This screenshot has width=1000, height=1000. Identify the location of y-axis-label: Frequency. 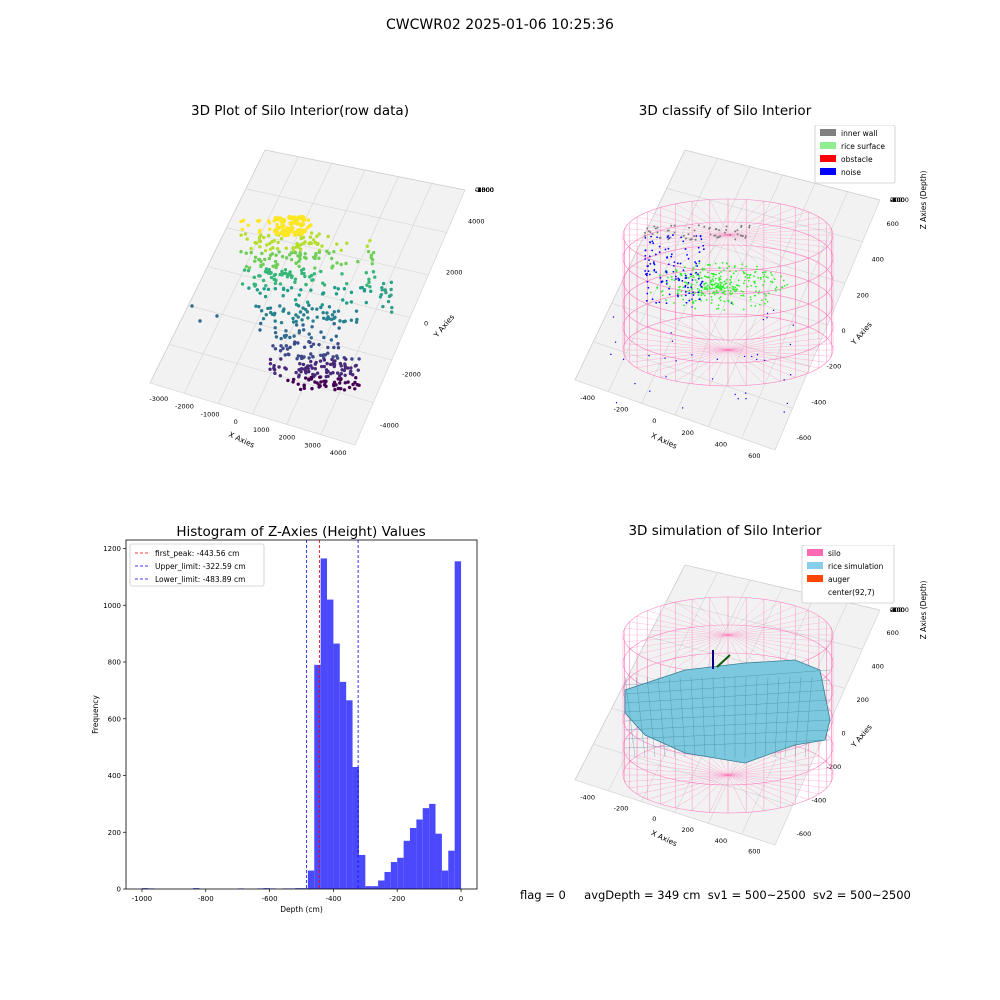
(95, 714).